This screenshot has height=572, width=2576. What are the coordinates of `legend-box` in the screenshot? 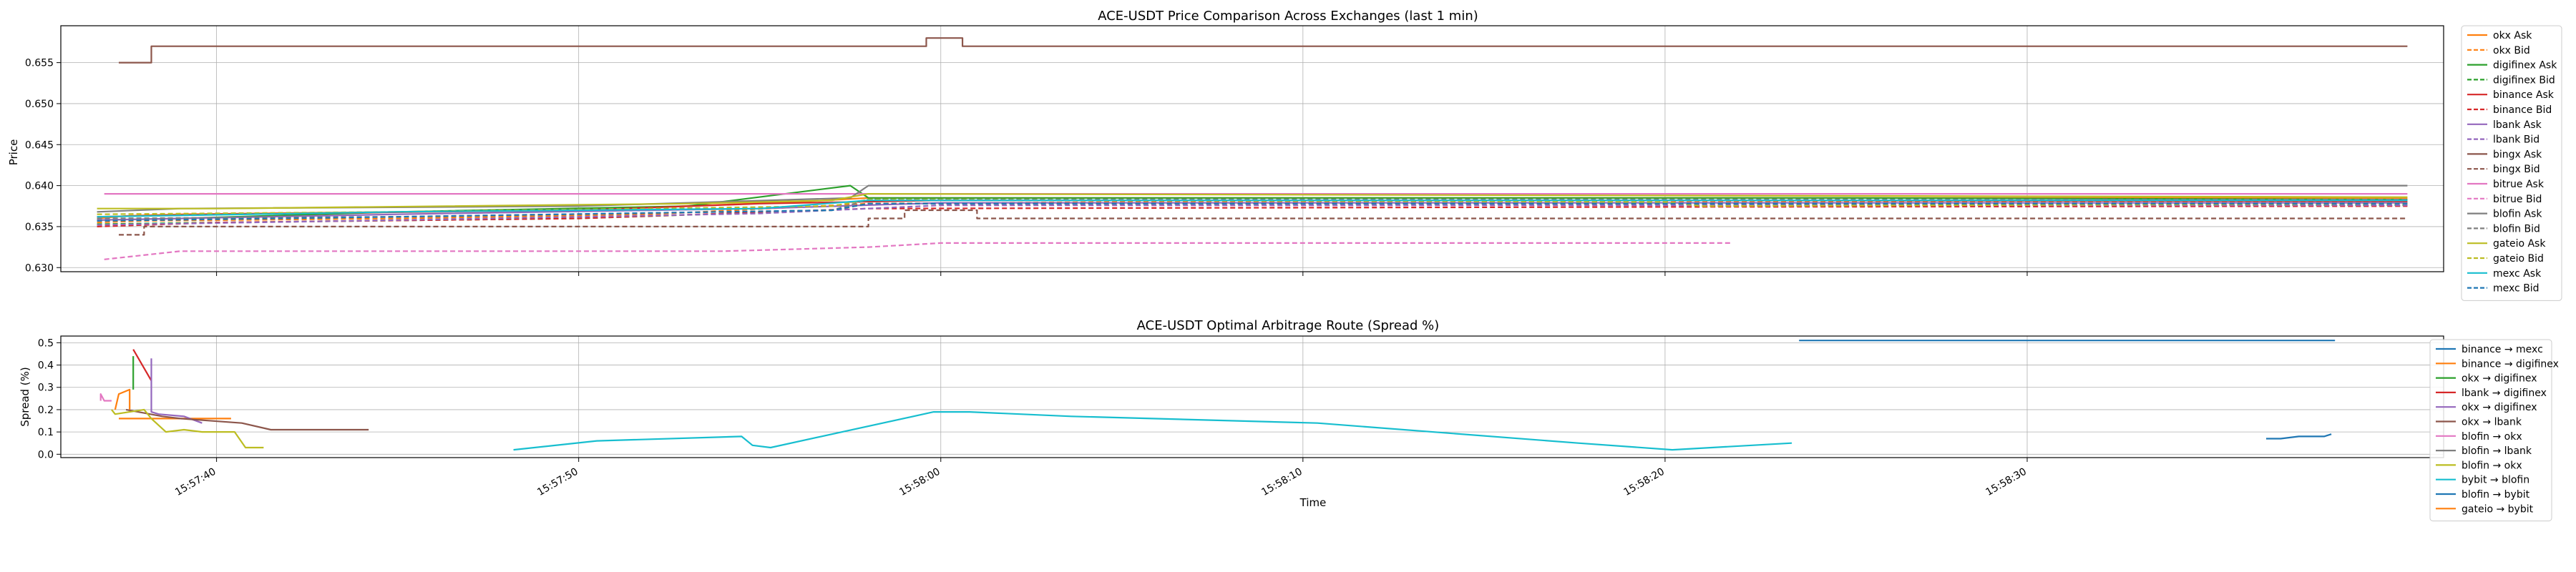 It's located at (2490, 430).